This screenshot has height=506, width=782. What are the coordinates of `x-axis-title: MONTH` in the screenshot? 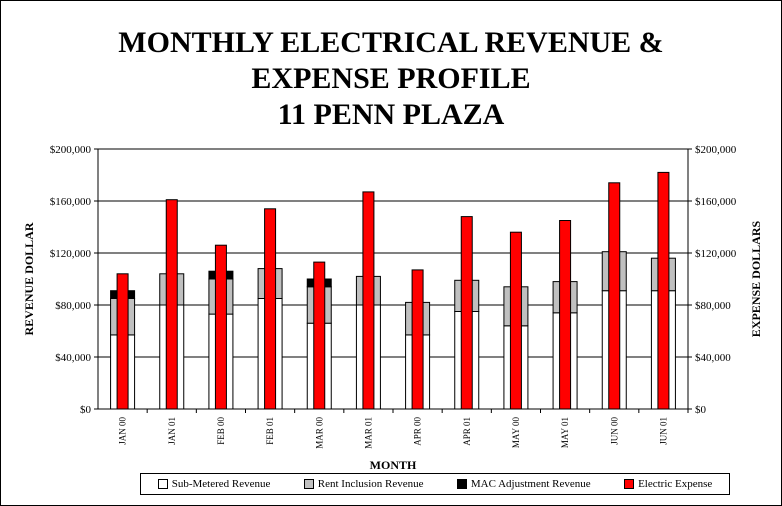 It's located at (393, 465).